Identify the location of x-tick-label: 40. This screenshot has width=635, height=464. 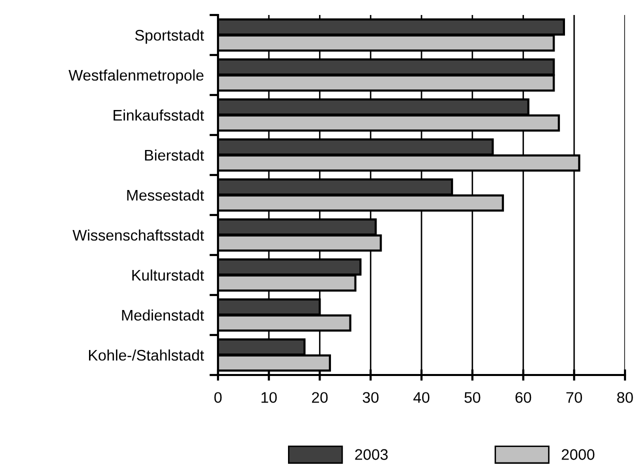
(421, 397).